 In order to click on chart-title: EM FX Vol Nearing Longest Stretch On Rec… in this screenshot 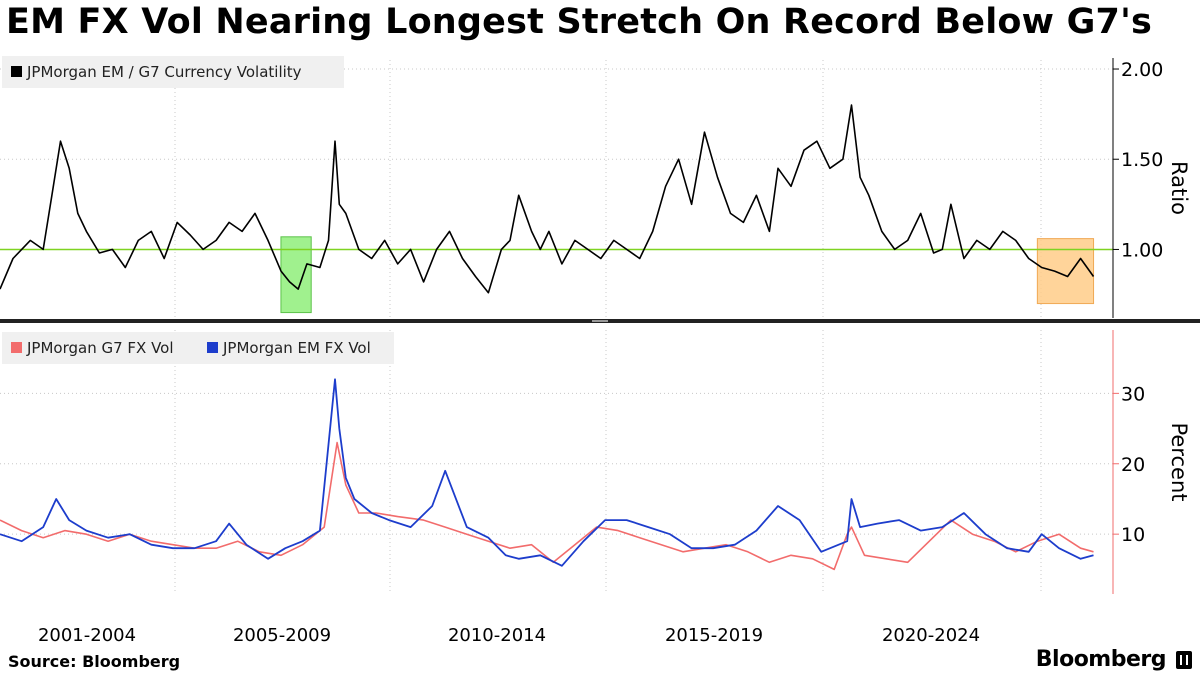, I will do `click(579, 22)`.